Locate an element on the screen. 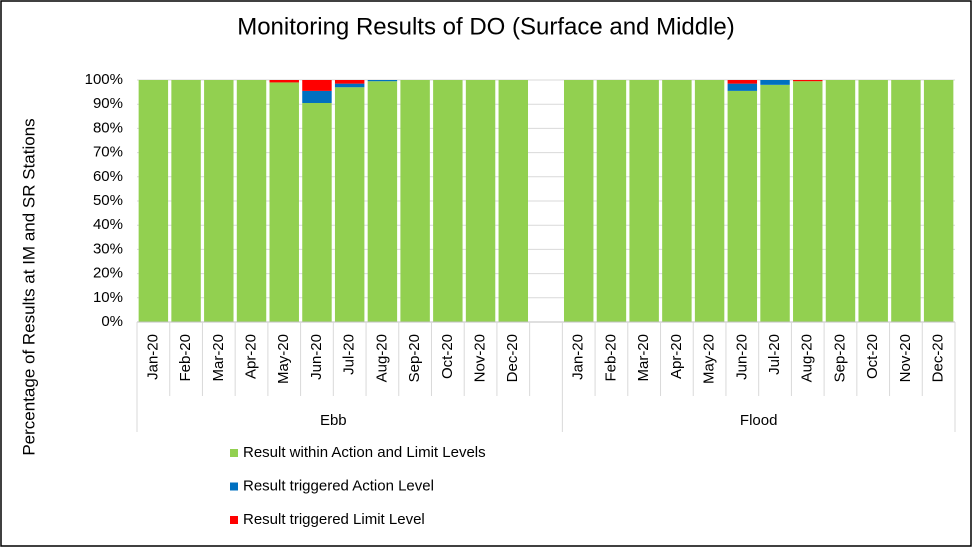 This screenshot has height=548, width=973. y-tick-label: 90% is located at coordinates (108, 103).